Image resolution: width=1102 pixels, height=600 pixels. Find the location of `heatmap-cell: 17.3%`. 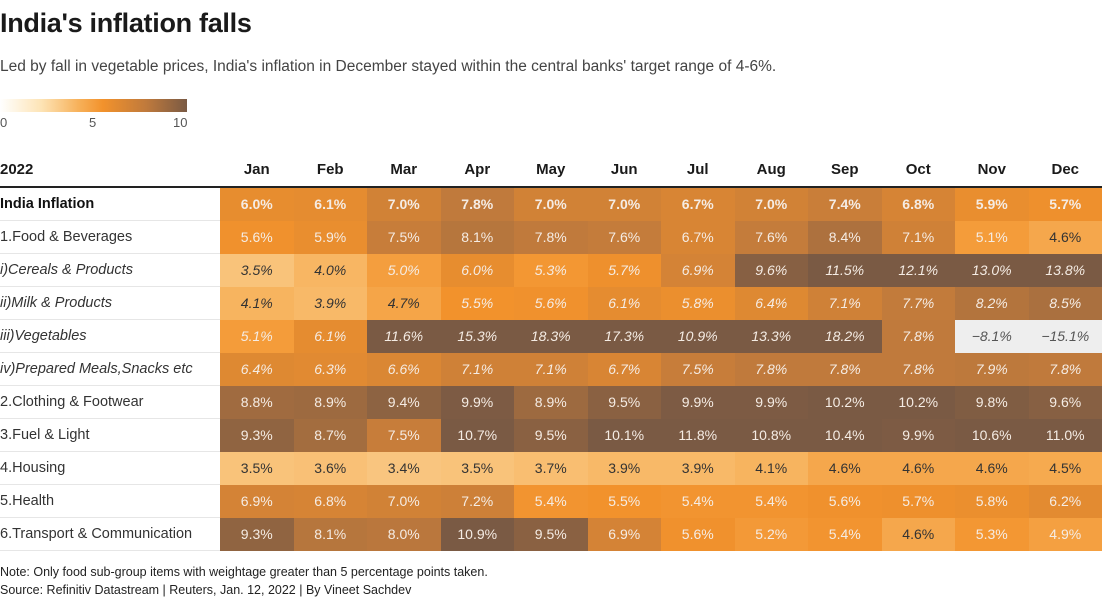

heatmap-cell: 17.3% is located at coordinates (624, 336).